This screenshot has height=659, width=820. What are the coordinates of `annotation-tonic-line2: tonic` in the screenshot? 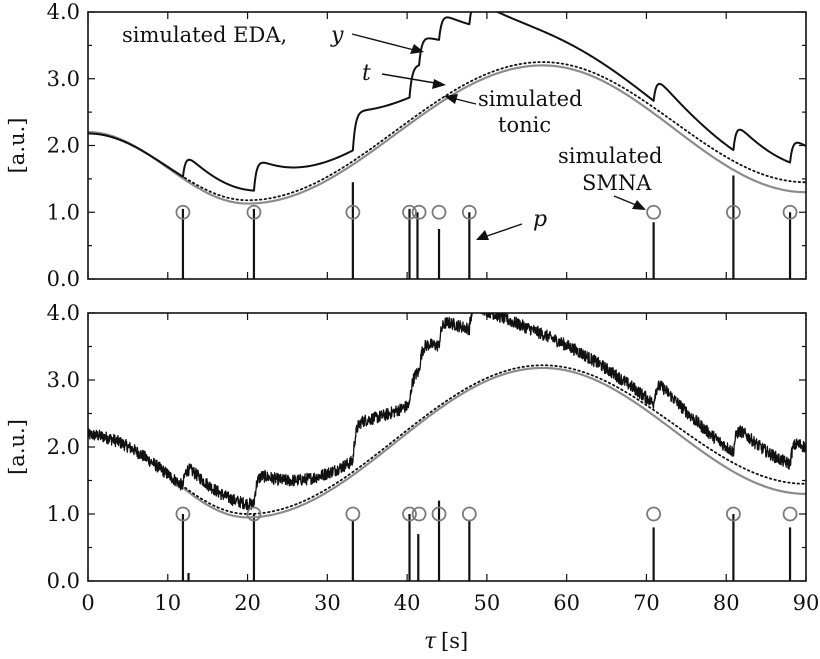 It's located at (524, 125).